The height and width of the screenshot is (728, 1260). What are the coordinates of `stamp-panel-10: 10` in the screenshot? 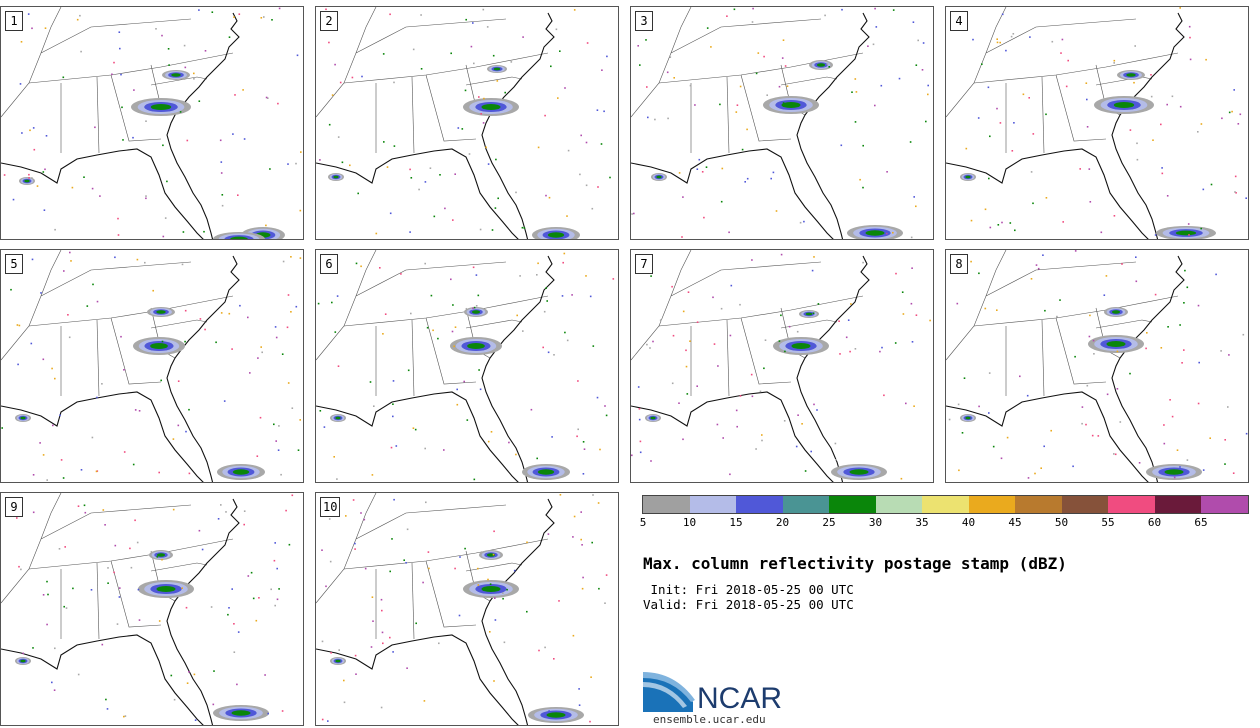 It's located at (467, 609).